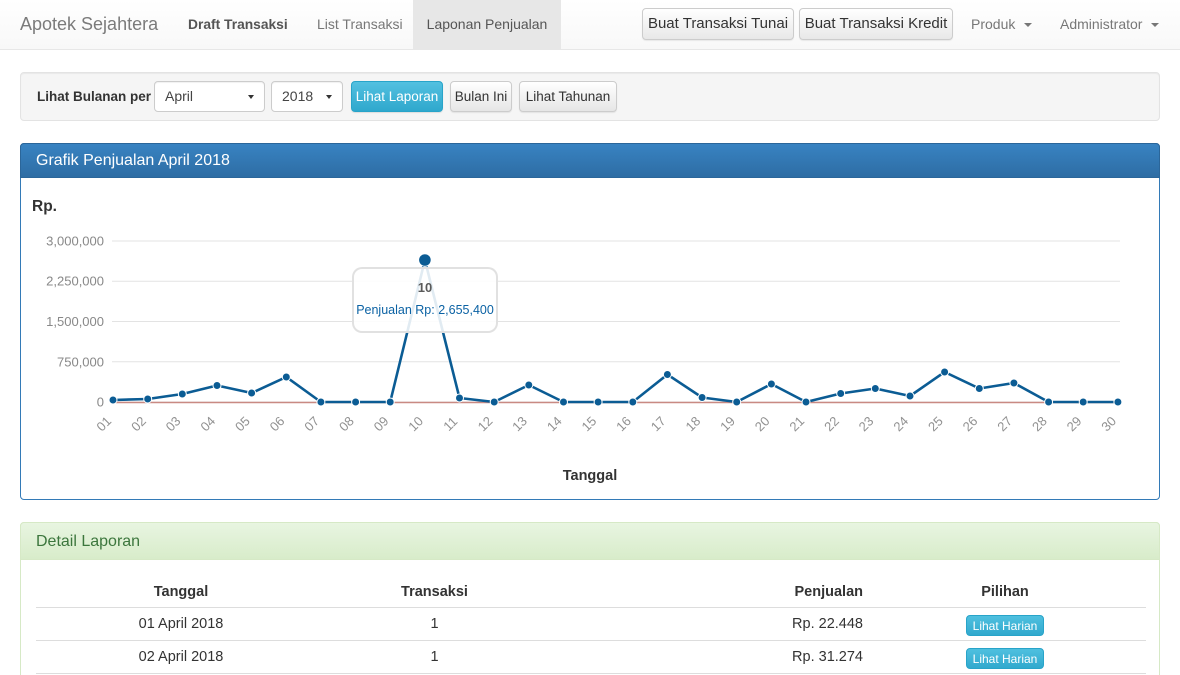 The width and height of the screenshot is (1180, 675). I want to click on svg-text: 21, so click(796, 423).